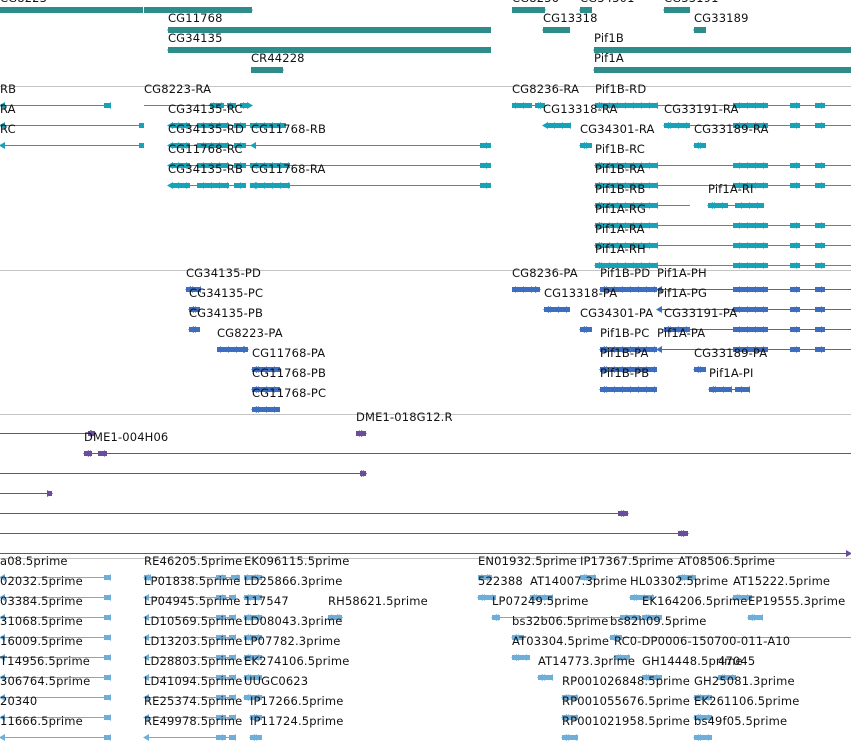 The width and height of the screenshot is (851, 743). I want to click on feature-cr44228: CR44228, so click(278, 64).